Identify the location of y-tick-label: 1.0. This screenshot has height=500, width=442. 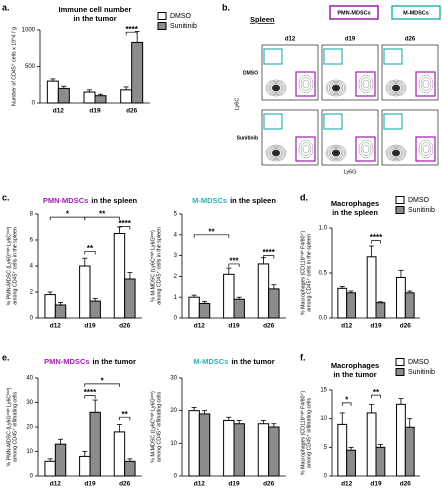
(323, 229).